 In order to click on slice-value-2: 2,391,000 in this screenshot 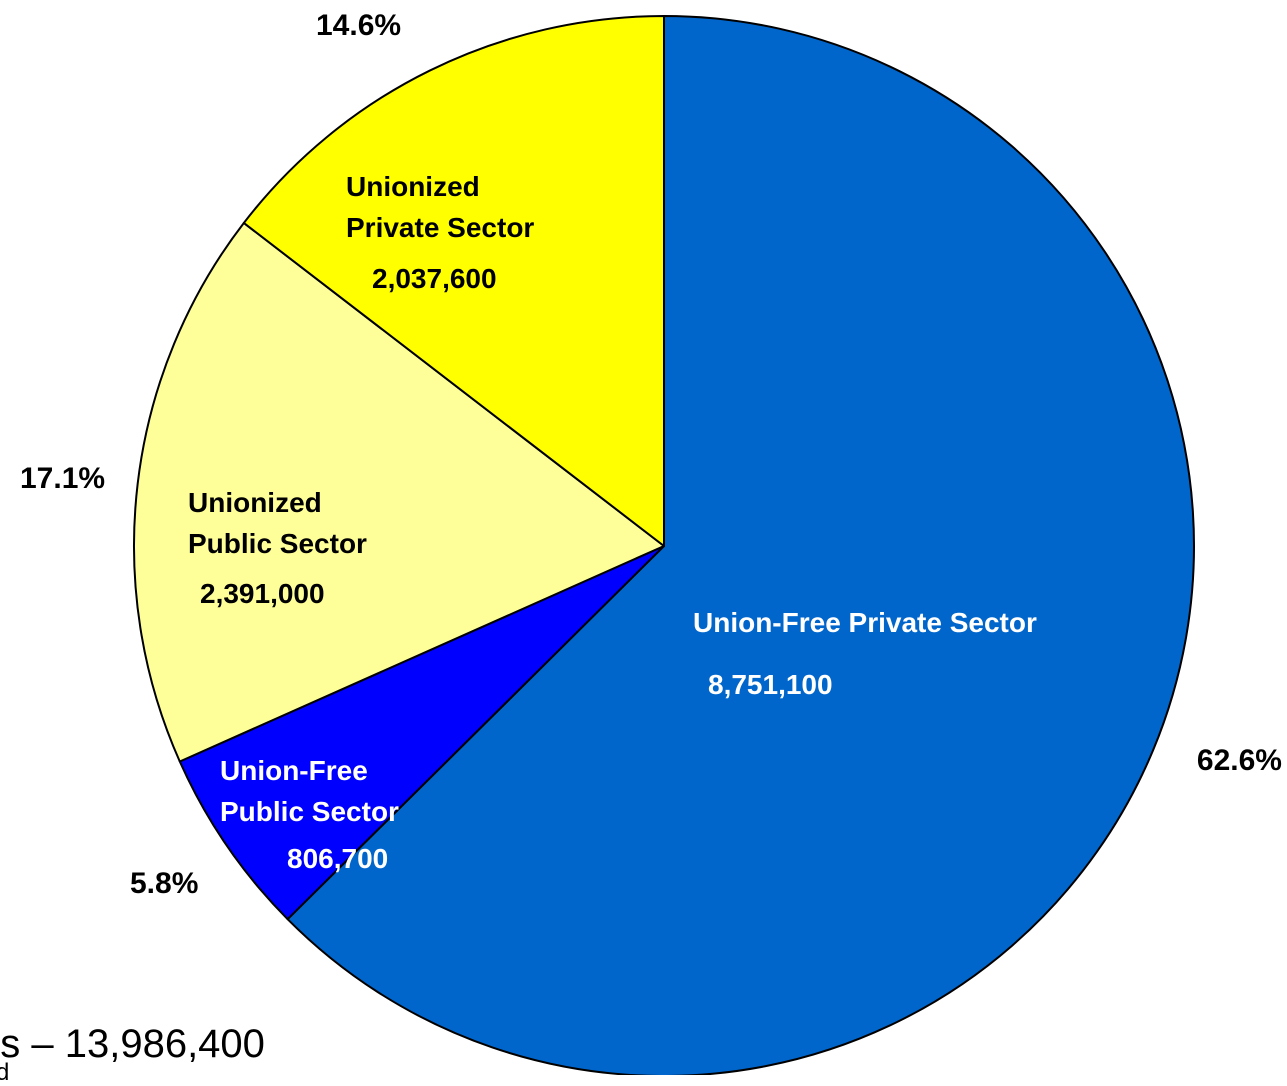, I will do `click(262, 593)`.